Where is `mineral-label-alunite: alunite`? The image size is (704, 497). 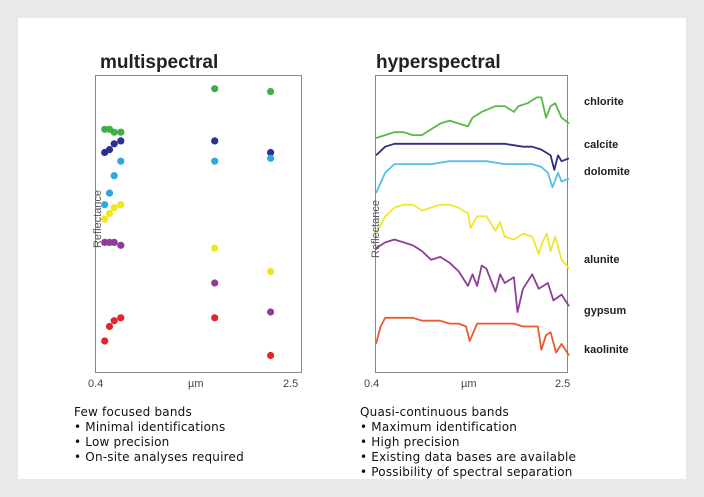 mineral-label-alunite: alunite is located at coordinates (602, 260).